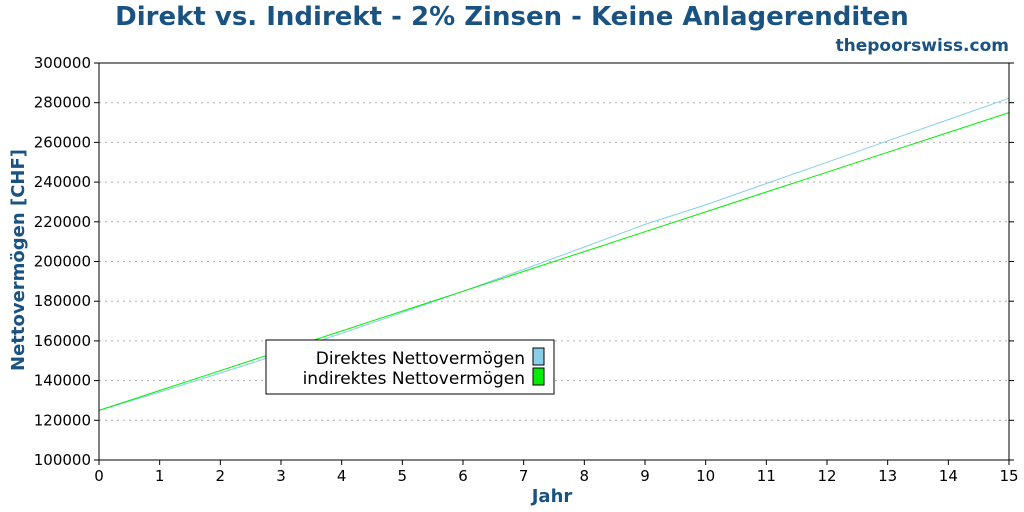  What do you see at coordinates (18, 260) in the screenshot?
I see `y-axis-title: Nettovermögen [CHF]` at bounding box center [18, 260].